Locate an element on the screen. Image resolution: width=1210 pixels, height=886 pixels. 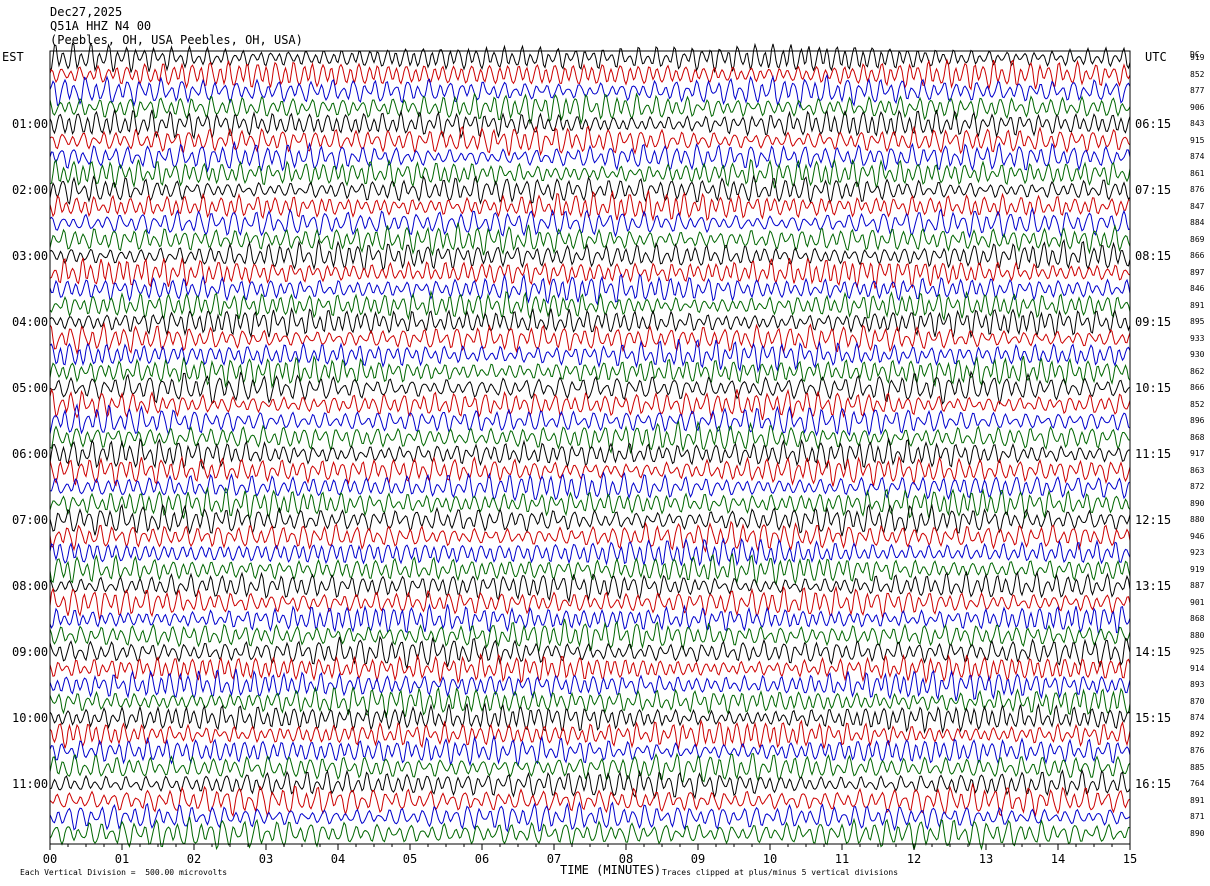
x-tick-label: 04 is located at coordinates (338, 859).